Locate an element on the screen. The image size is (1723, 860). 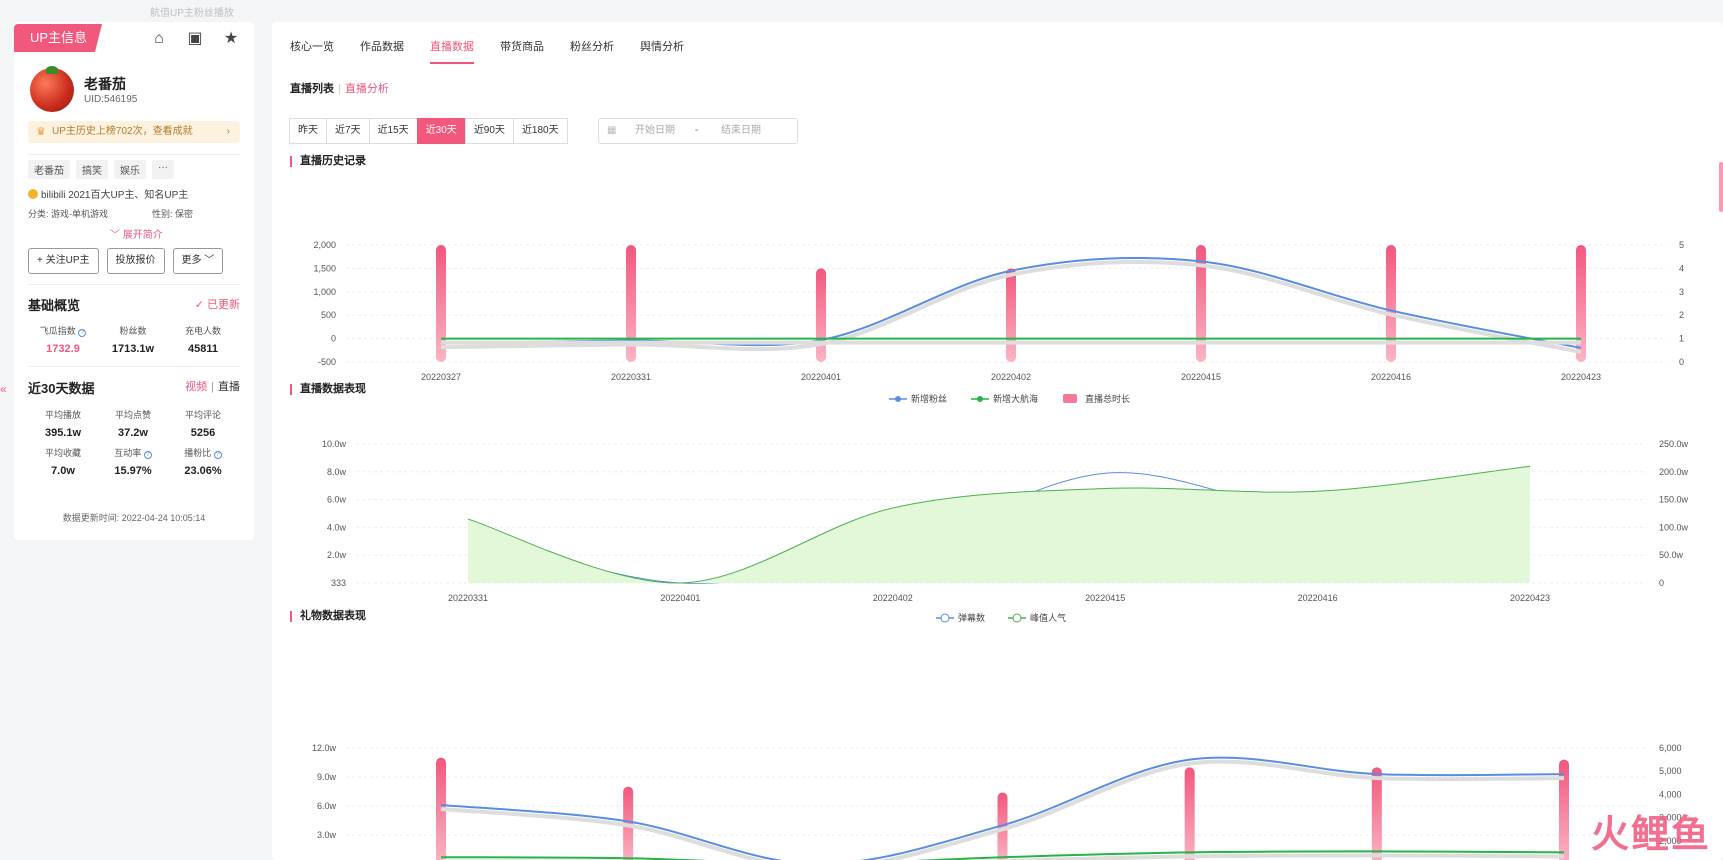
legend-label: 新增粉丝 is located at coordinates (929, 398).